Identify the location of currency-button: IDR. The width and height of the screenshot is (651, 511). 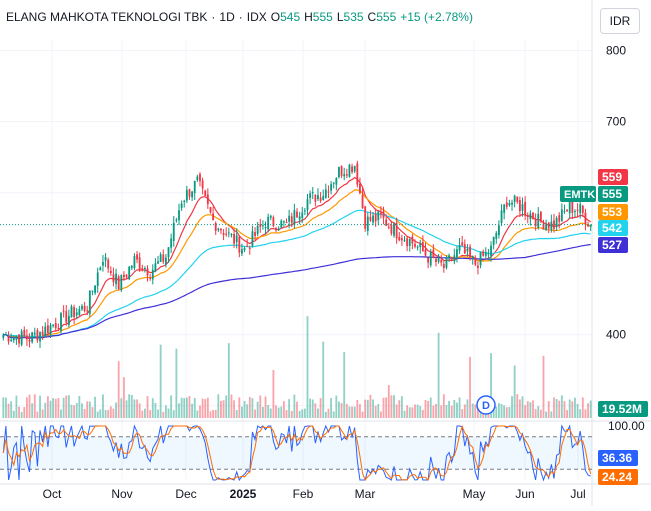
(620, 21).